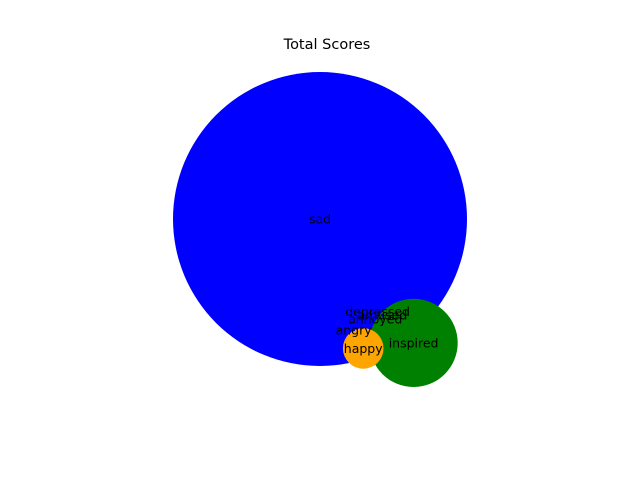 This screenshot has height=480, width=640. I want to click on bubble-label-happy: happy, so click(363, 348).